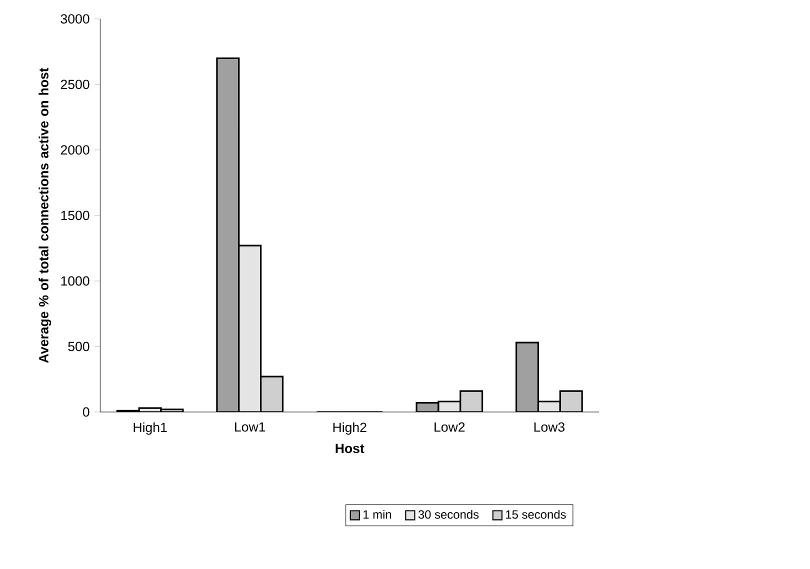 Image resolution: width=810 pixels, height=569 pixels. I want to click on x-tick-label: High1, so click(150, 428).